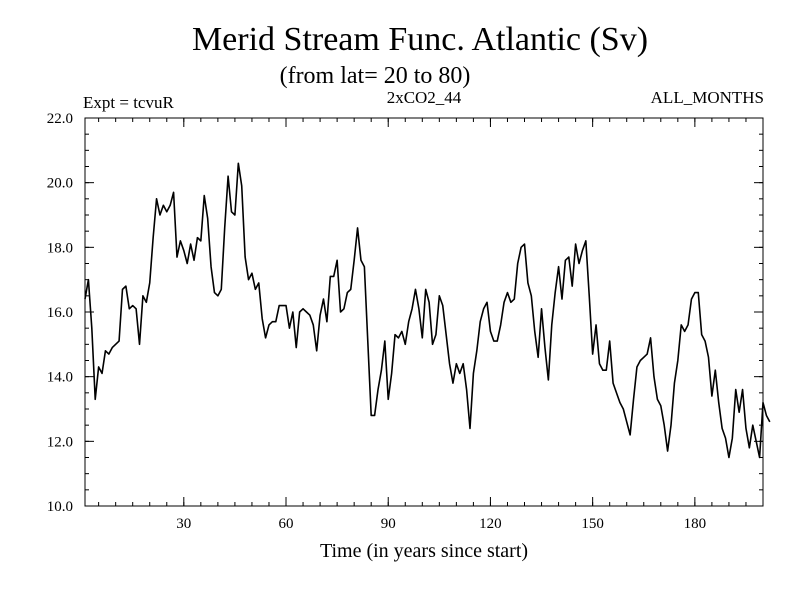  What do you see at coordinates (388, 524) in the screenshot?
I see `x-tick-label: 90` at bounding box center [388, 524].